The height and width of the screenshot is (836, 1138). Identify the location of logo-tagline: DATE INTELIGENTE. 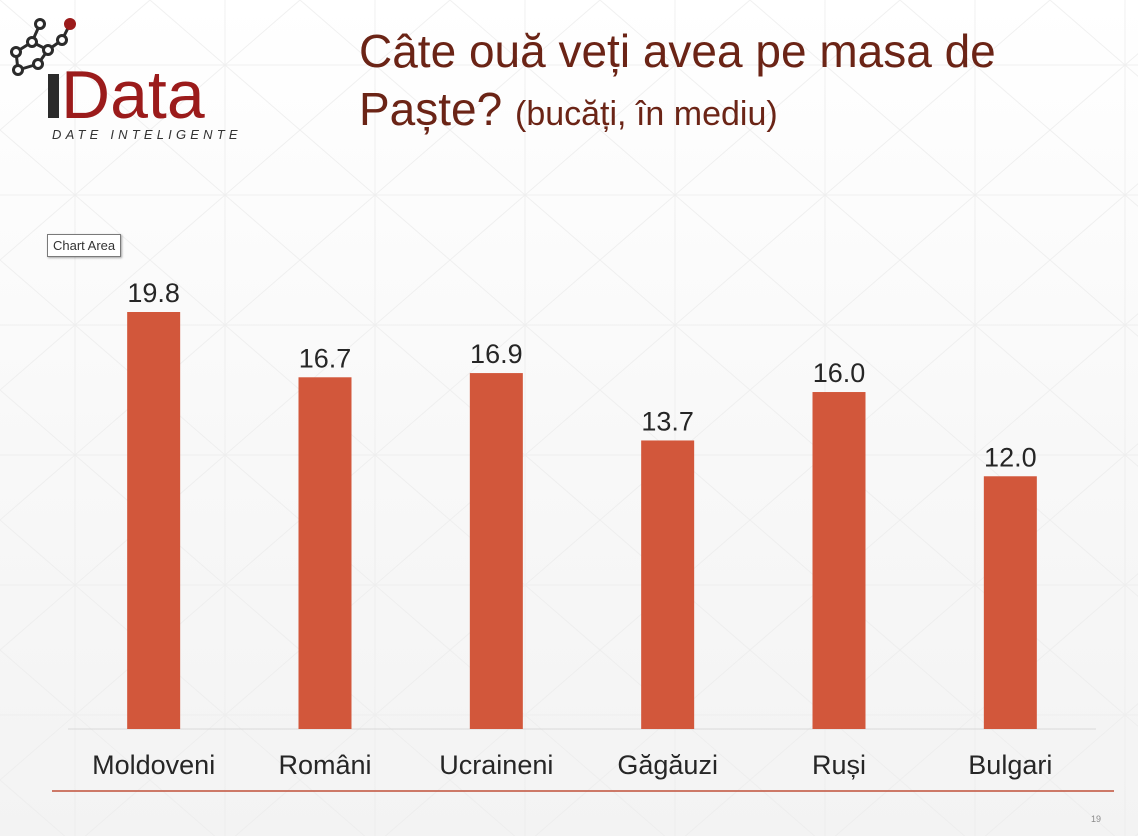
(147, 134).